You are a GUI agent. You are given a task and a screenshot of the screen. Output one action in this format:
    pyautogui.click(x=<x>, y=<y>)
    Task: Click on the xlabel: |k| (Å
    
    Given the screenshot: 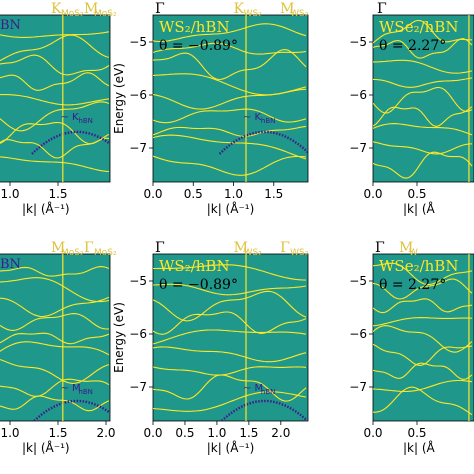 What is the action you would take?
    pyautogui.click(x=419, y=208)
    